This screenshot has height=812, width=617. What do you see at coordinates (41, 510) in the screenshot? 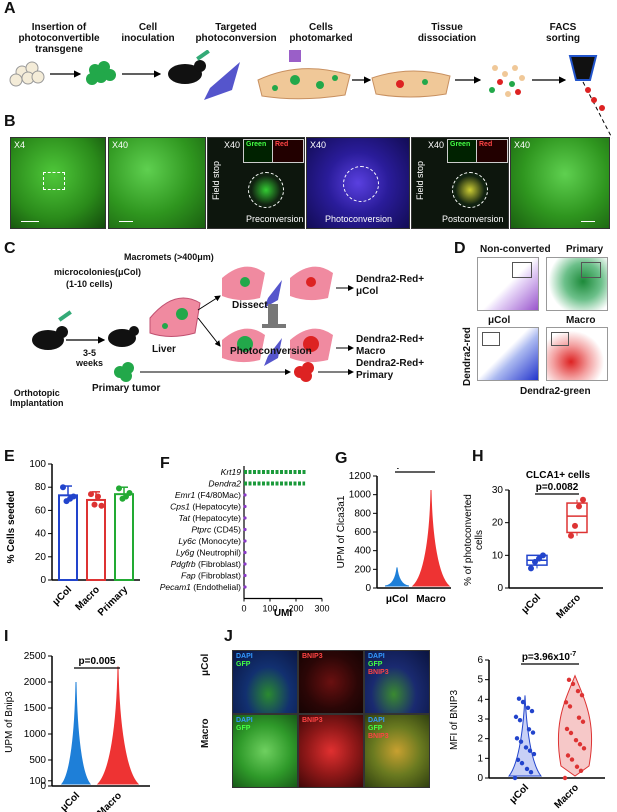
I see `y-tick-label: 60` at bounding box center [41, 510].